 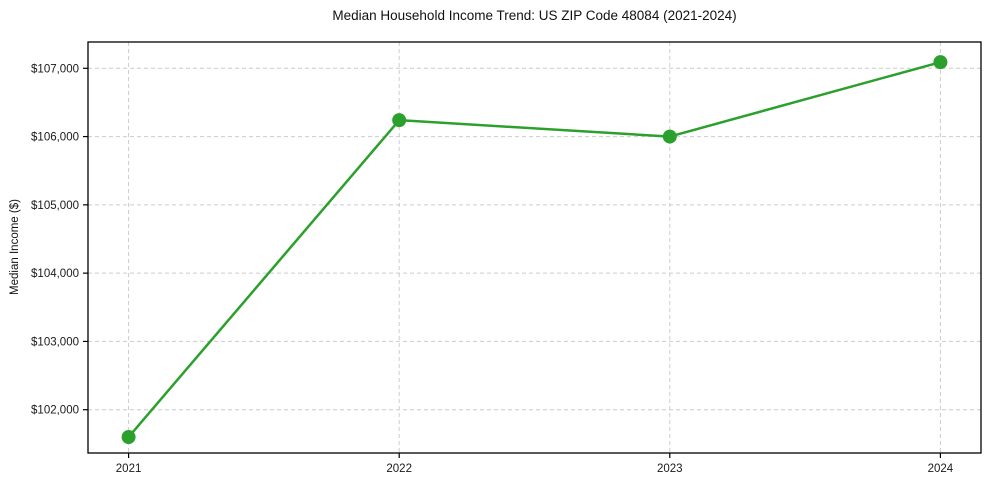 What do you see at coordinates (399, 469) in the screenshot?
I see `x-tick-label: 2022` at bounding box center [399, 469].